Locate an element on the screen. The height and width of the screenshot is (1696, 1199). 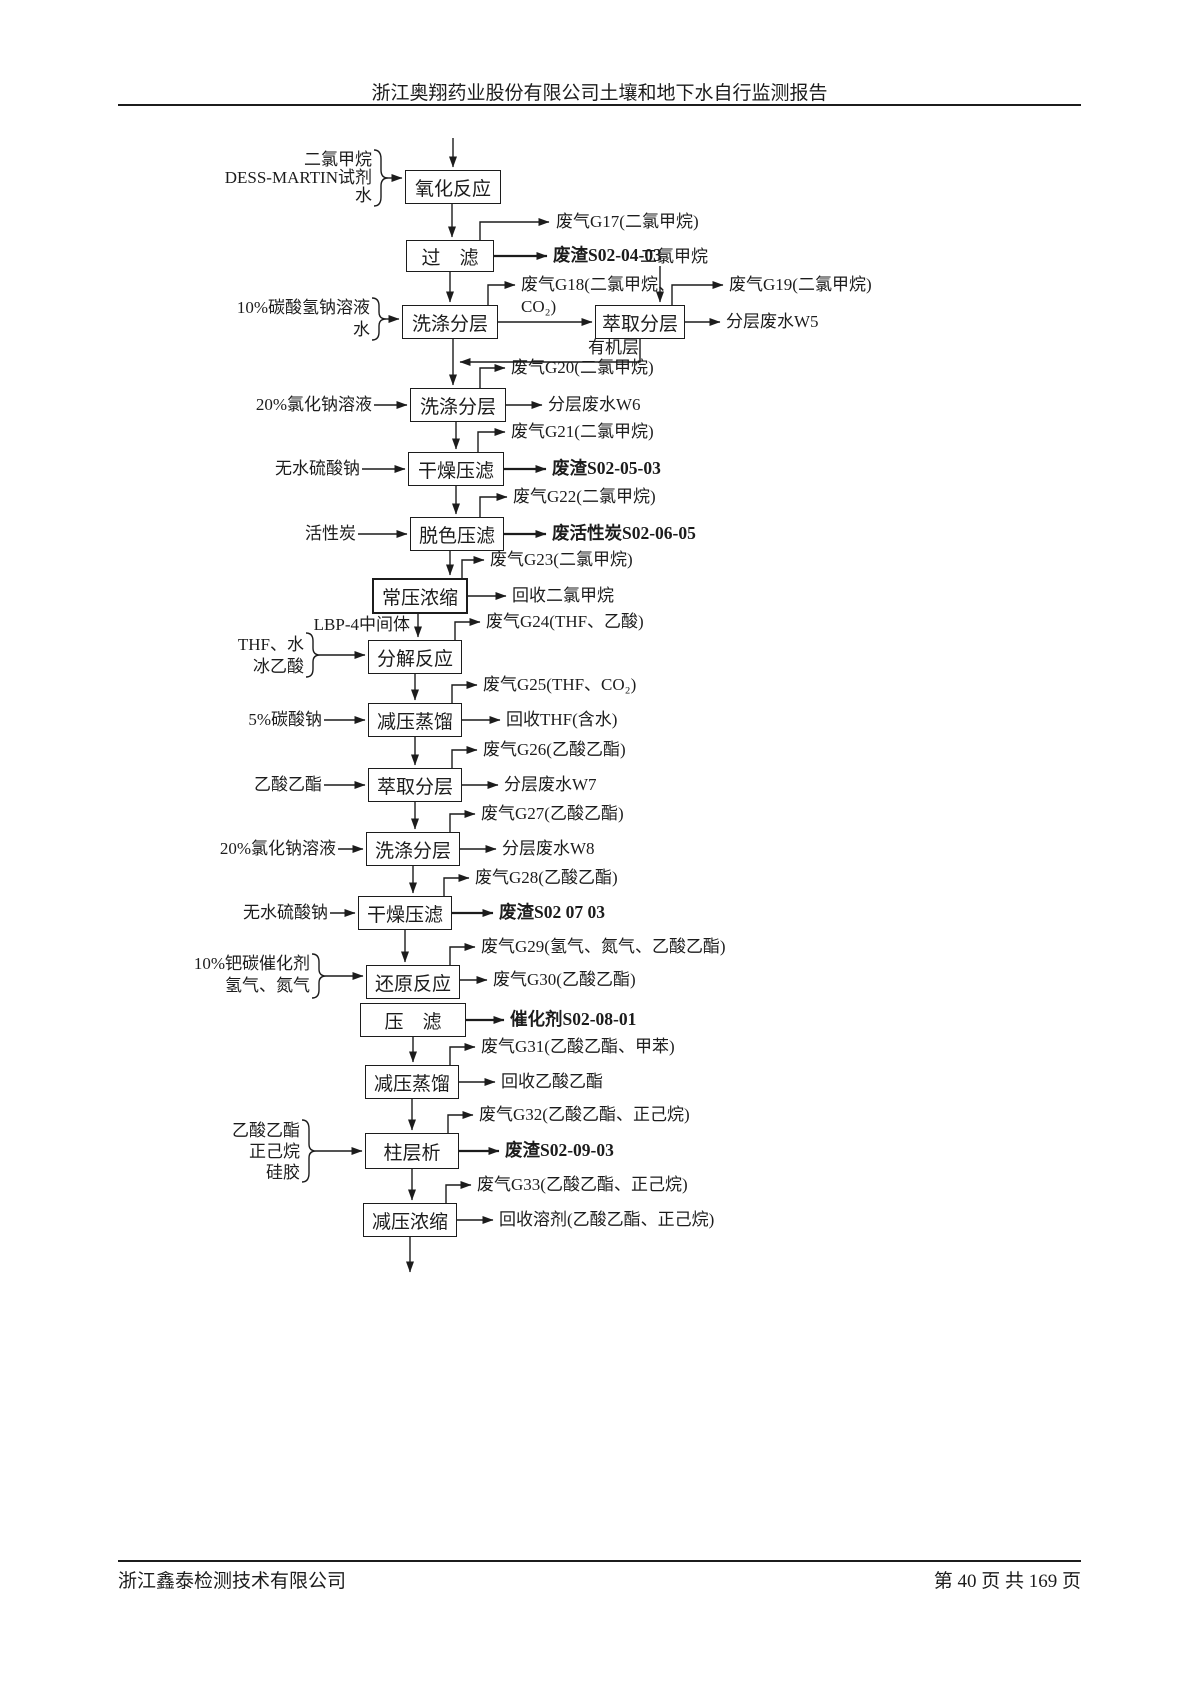
offgas-label-g17: 废气G17(二氯甲烷) is located at coordinates (627, 221).